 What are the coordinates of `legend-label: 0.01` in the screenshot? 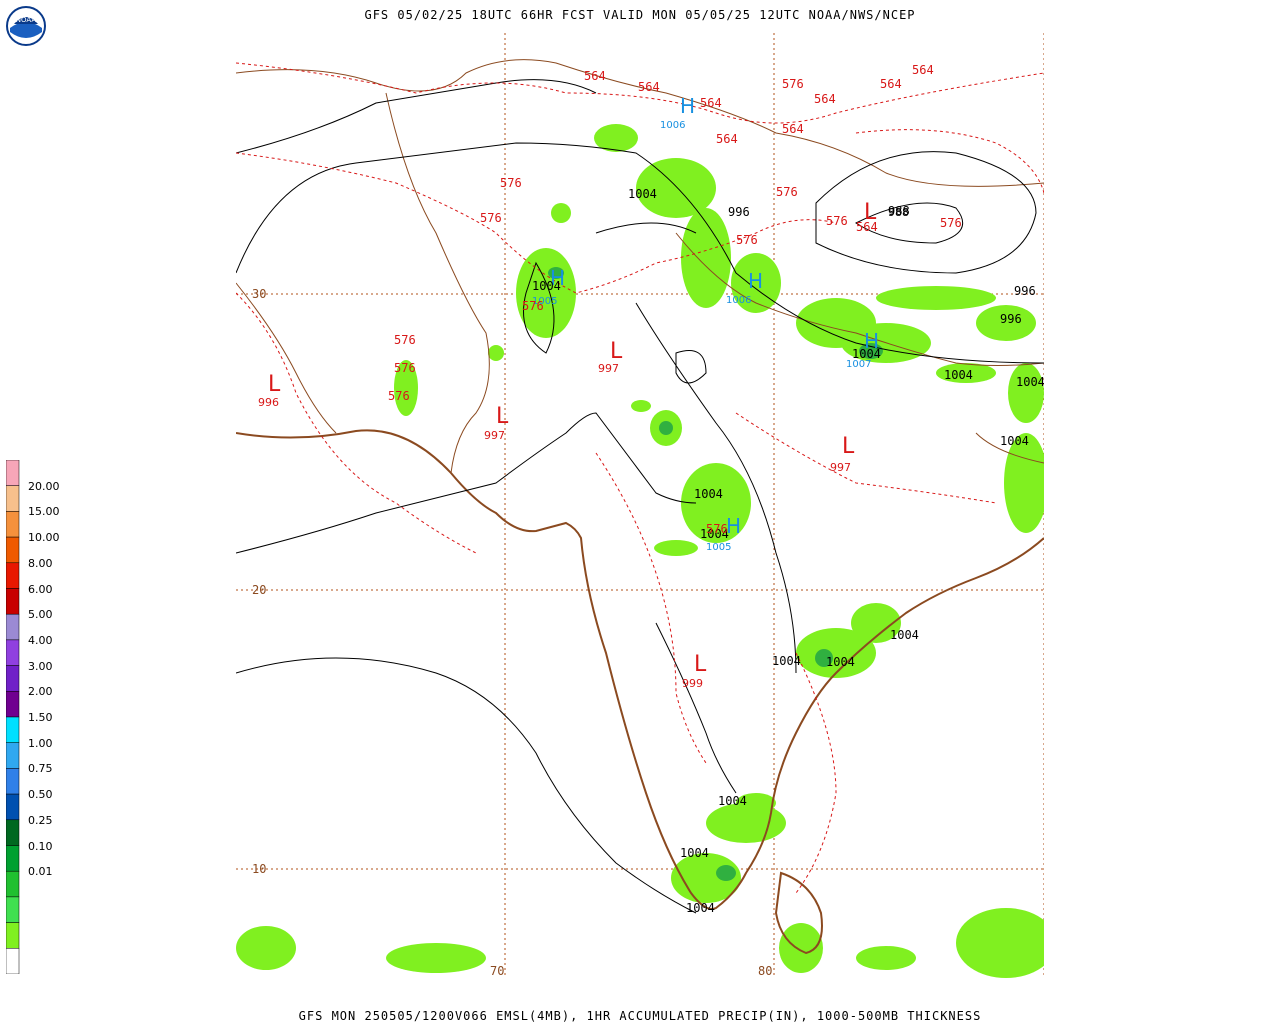 It's located at (40, 872).